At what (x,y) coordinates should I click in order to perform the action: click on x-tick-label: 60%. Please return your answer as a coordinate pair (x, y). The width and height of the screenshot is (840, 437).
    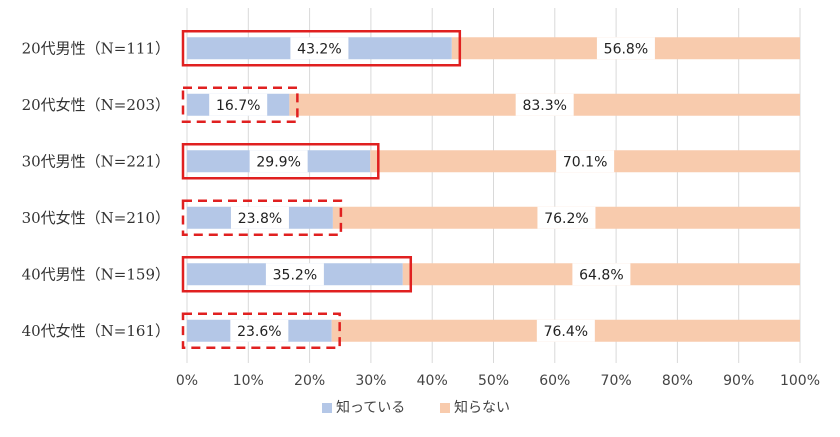
    Looking at the image, I should click on (554, 381).